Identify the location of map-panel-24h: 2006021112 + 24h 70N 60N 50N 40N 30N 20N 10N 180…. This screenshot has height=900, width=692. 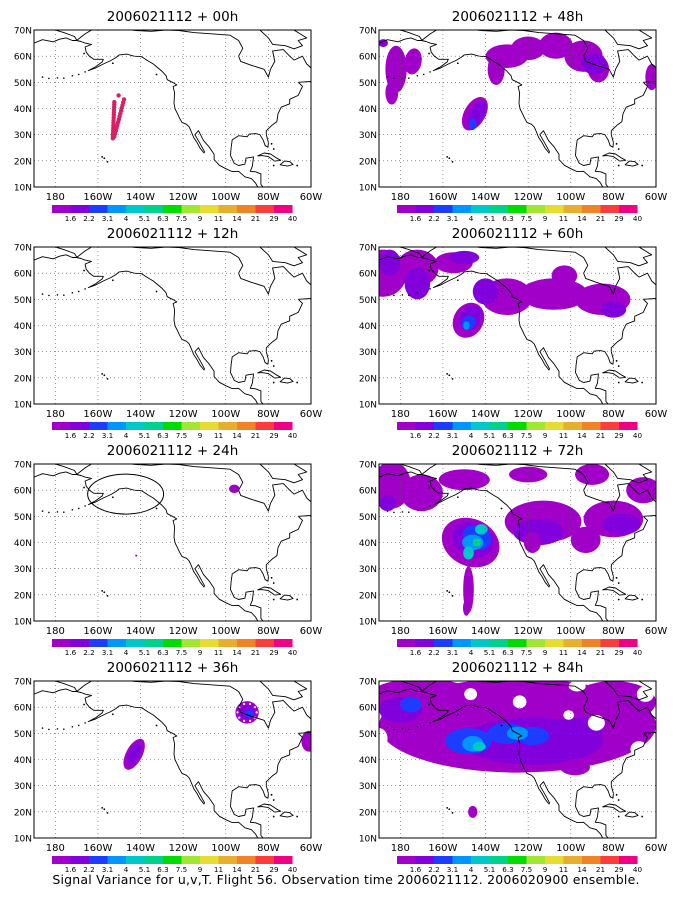
(190, 550).